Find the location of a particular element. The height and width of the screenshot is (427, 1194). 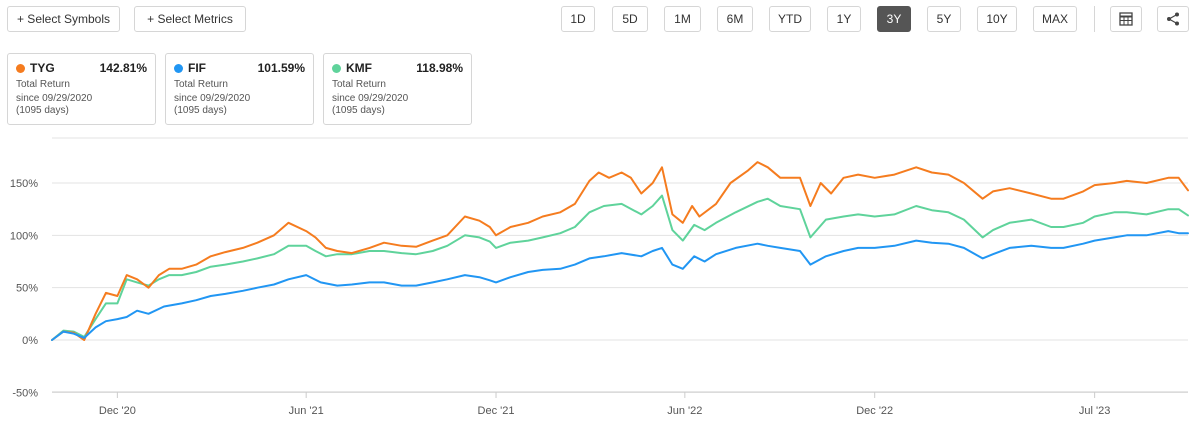

card-value: 142.81% is located at coordinates (123, 68).